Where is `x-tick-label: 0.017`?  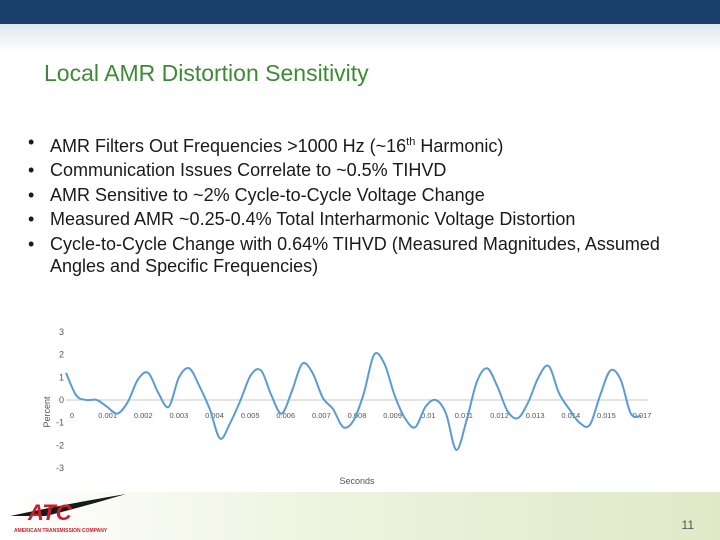 x-tick-label: 0.017 is located at coordinates (642, 415).